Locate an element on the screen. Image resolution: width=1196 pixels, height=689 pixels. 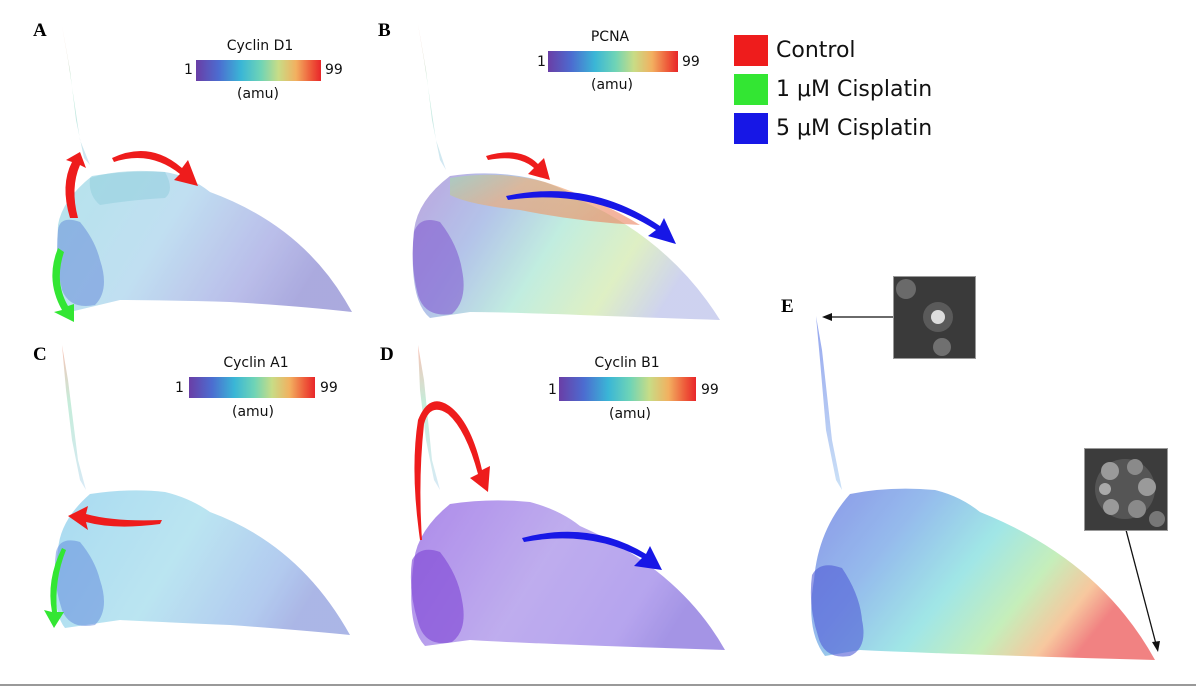
scatter-cloud-a is located at coordinates (204, 169).